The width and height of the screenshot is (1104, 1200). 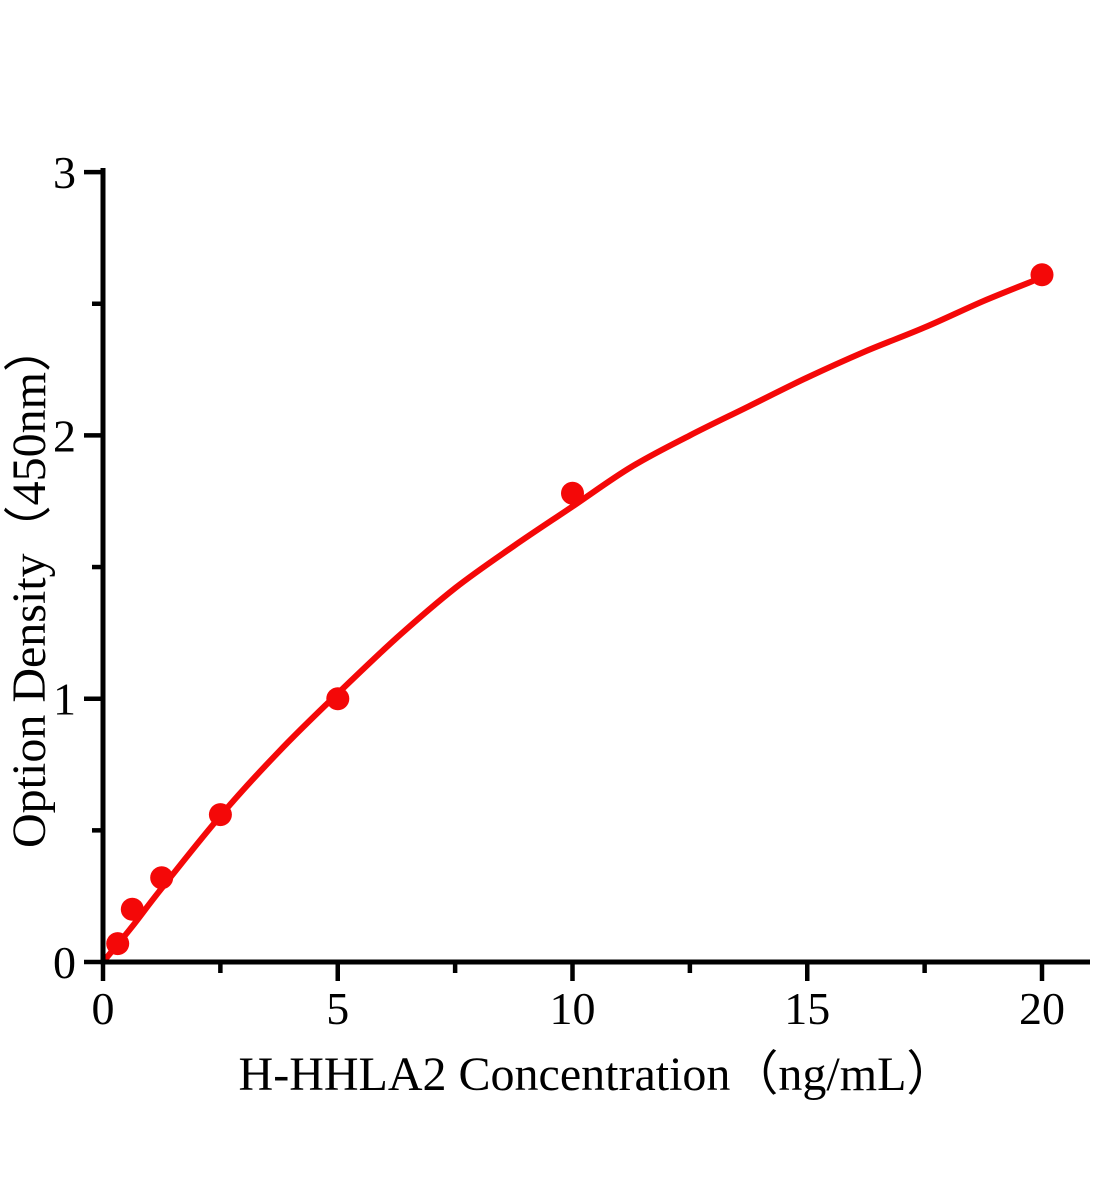 I want to click on y-axis-title: Option Density（450nm）, so click(x=29, y=586).